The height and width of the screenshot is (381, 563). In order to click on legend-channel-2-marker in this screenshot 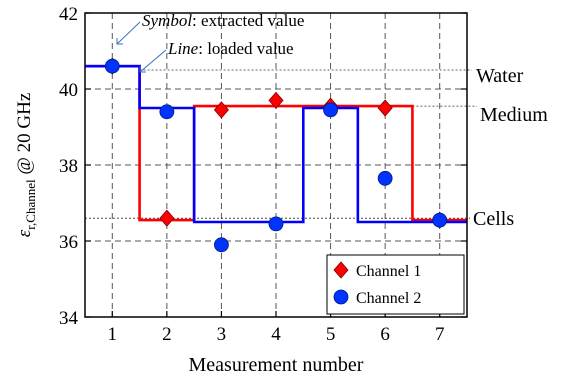, I will do `click(341, 297)`.